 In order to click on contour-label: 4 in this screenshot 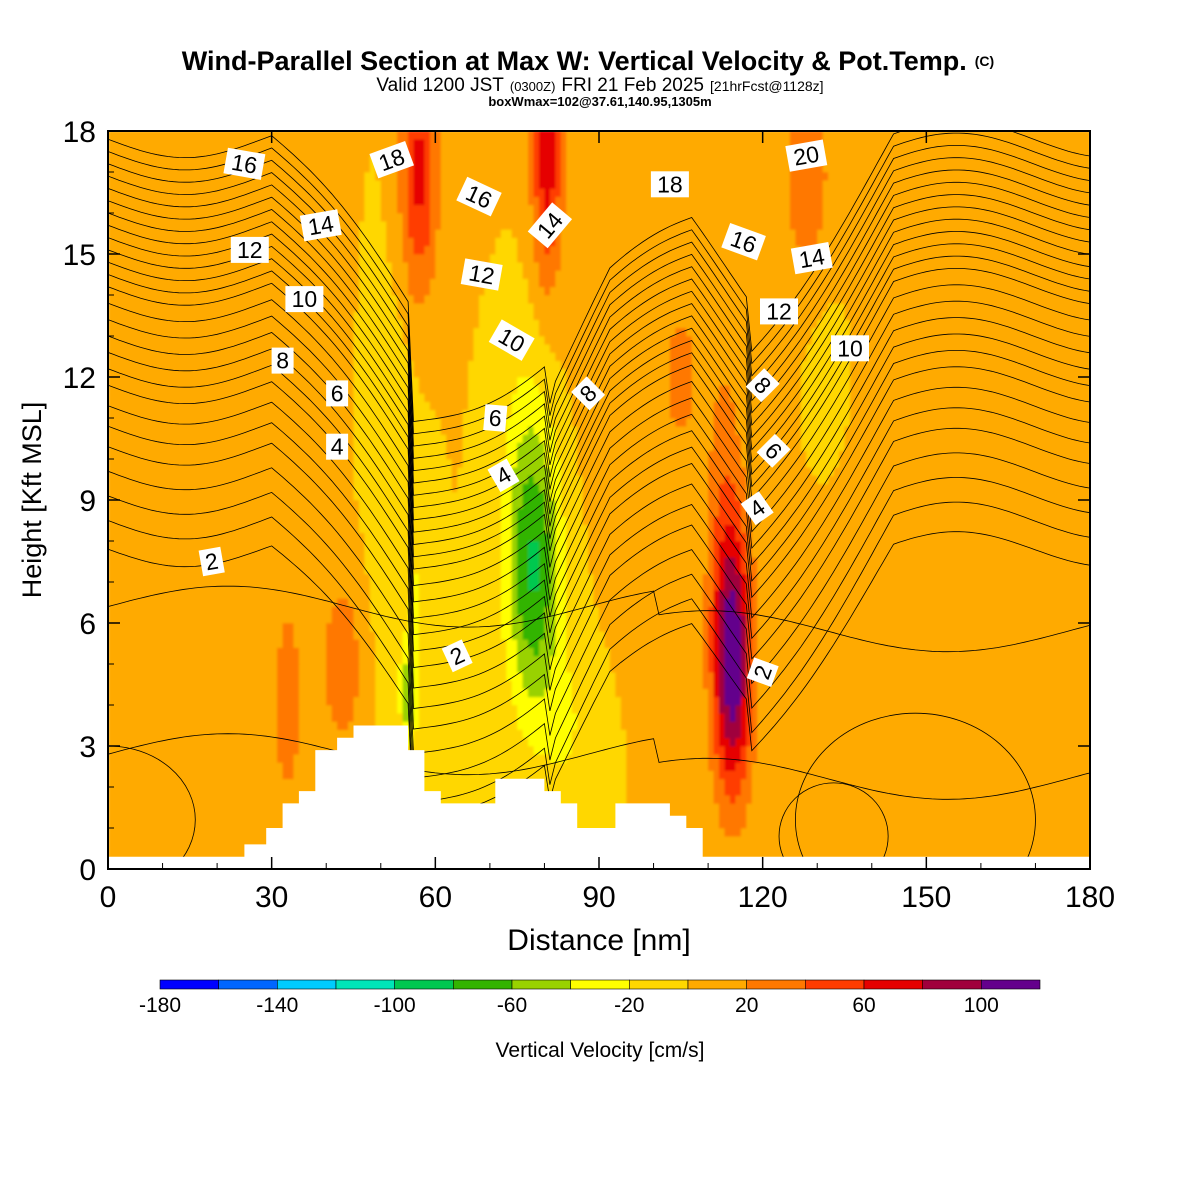, I will do `click(337, 446)`.